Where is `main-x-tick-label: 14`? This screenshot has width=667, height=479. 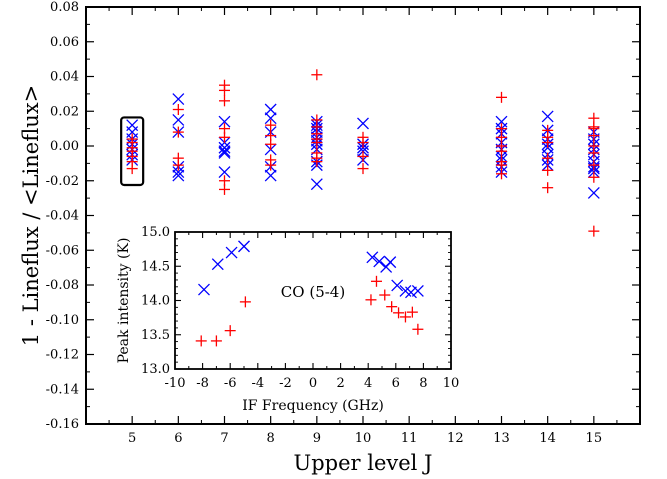 main-x-tick-label: 14 is located at coordinates (547, 438).